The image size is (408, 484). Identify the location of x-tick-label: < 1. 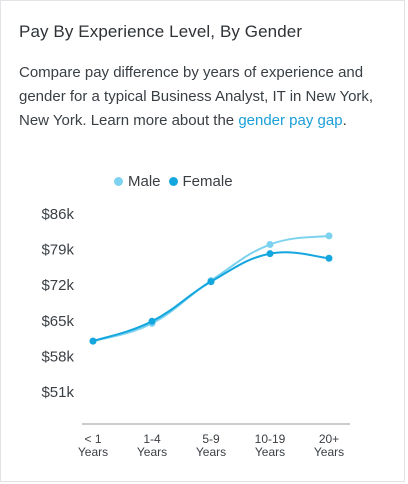
(92, 439).